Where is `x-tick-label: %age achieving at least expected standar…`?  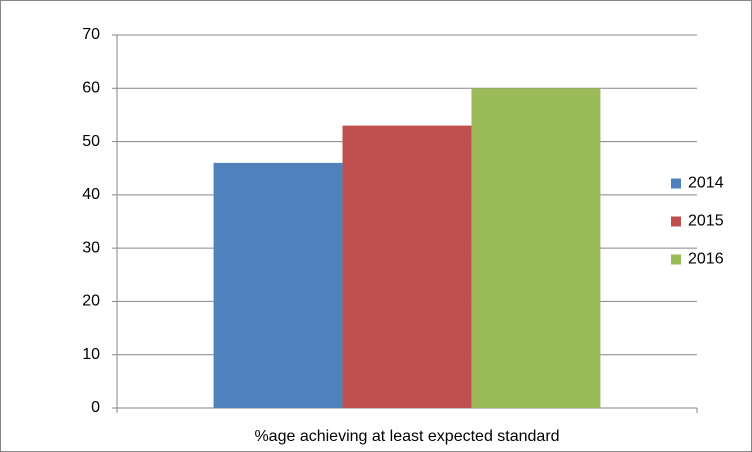 x-tick-label: %age achieving at least expected standar… is located at coordinates (406, 436).